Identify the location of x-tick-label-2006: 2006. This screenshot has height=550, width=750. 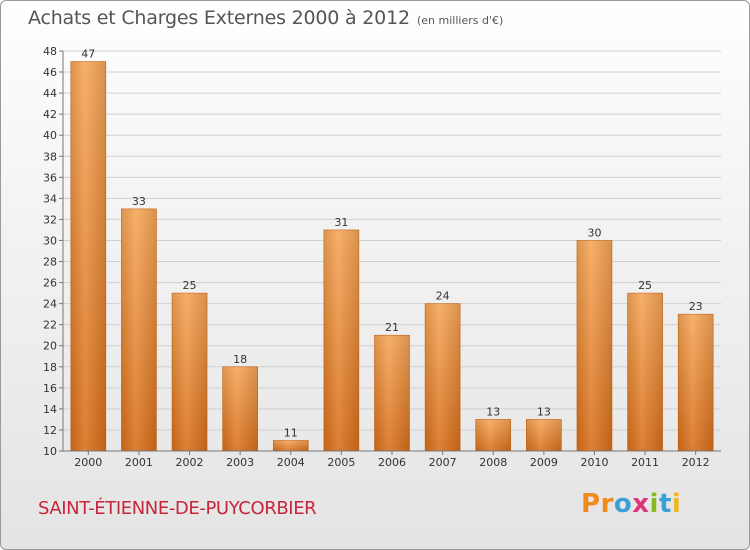
(392, 462).